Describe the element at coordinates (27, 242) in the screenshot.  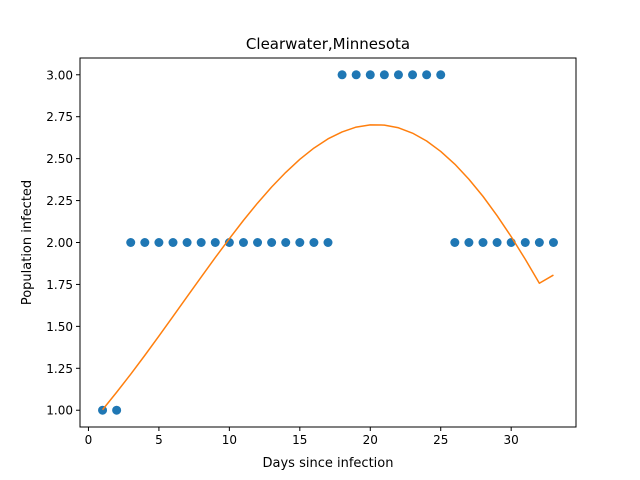
I see `y-axis-label: Population infected` at that location.